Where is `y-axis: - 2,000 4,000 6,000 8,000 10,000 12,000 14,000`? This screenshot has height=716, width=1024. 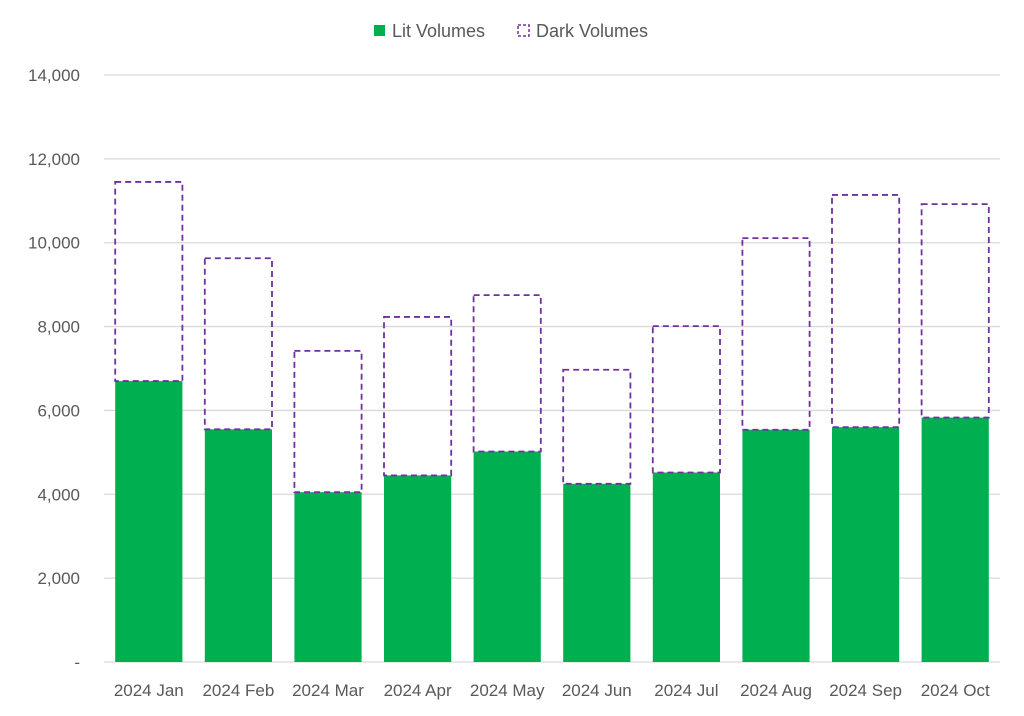 y-axis: - 2,000 4,000 6,000 8,000 10,000 12,000 14,000 is located at coordinates (54, 369).